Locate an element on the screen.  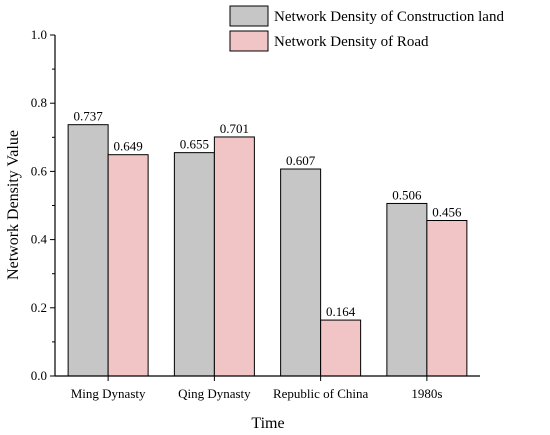
data-label: 0.506 is located at coordinates (407, 194).